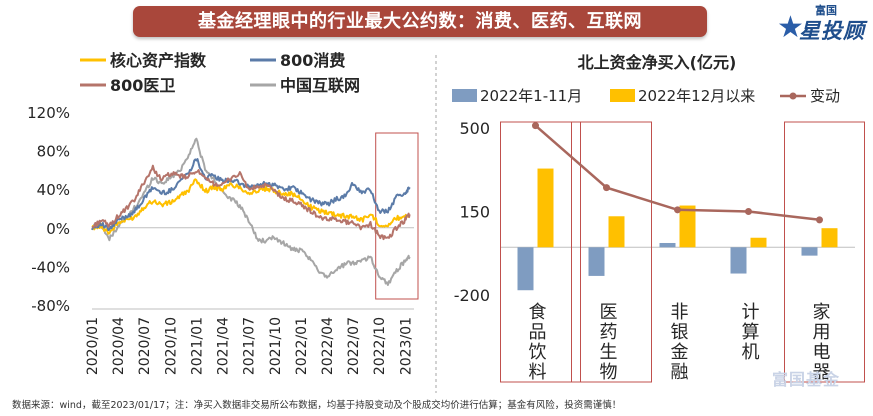 Image resolution: width=873 pixels, height=416 pixels. I want to click on watermark: 富国基金, so click(806, 379).